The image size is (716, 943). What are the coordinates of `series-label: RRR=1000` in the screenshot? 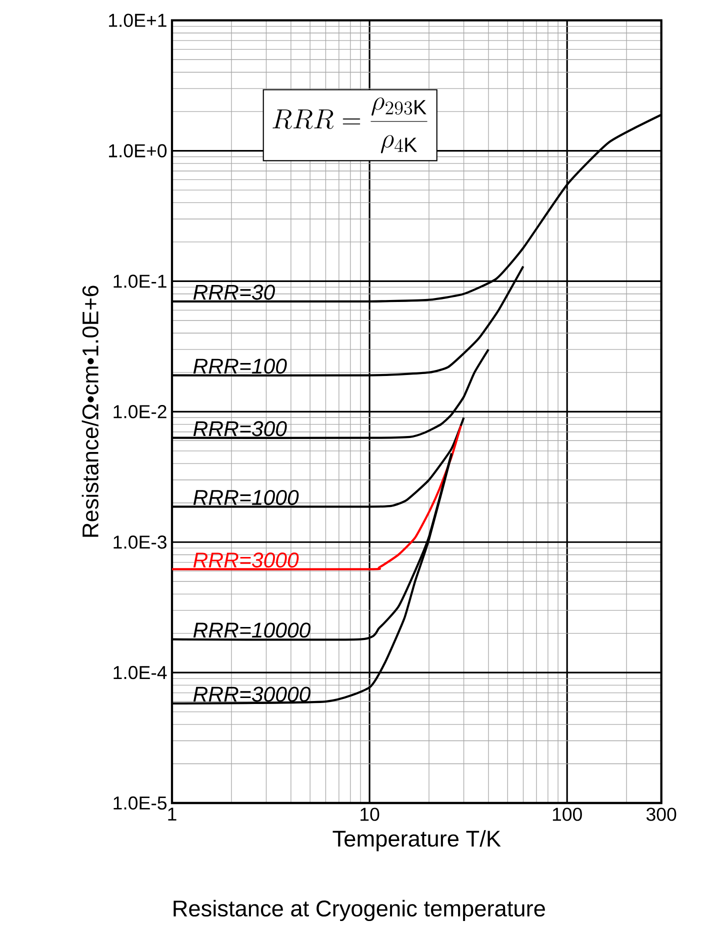 It's located at (246, 498).